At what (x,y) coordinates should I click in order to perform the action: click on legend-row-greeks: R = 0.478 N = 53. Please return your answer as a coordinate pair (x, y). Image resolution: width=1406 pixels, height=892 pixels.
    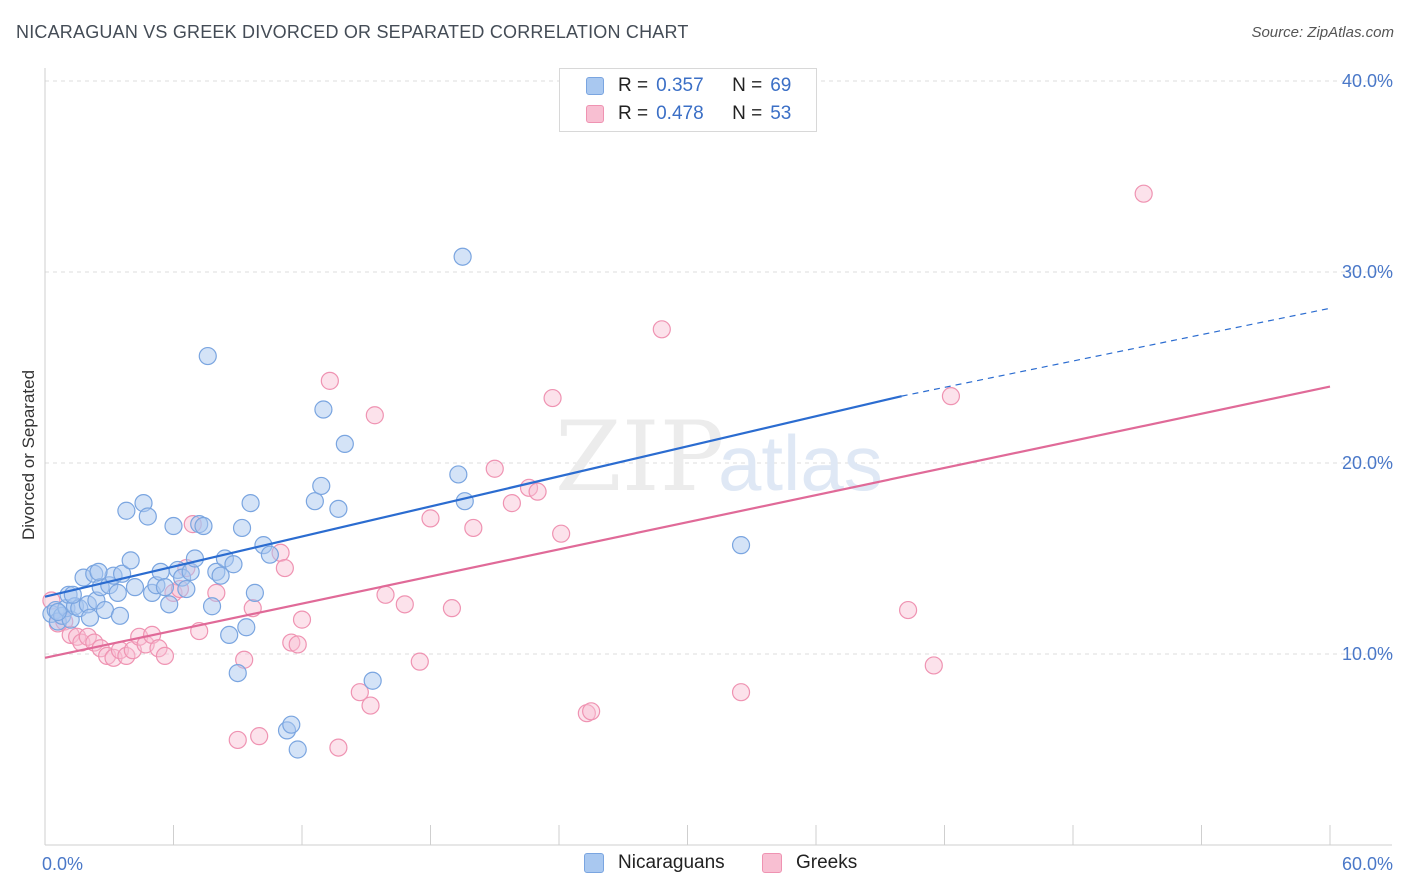
    Looking at the image, I should click on (688, 114).